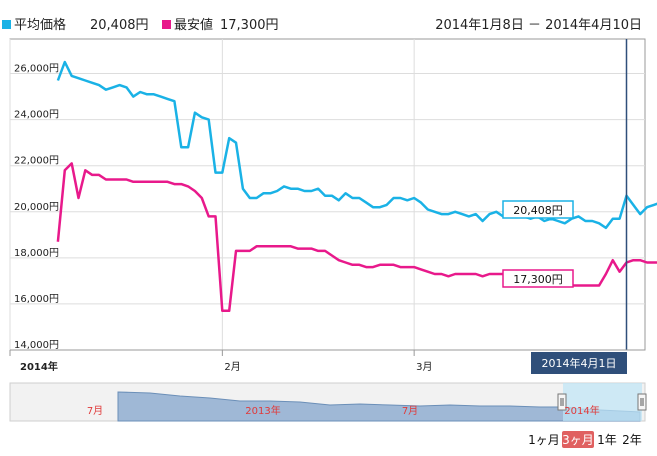  I want to click on range-button-1y-label: 1年, so click(607, 440).